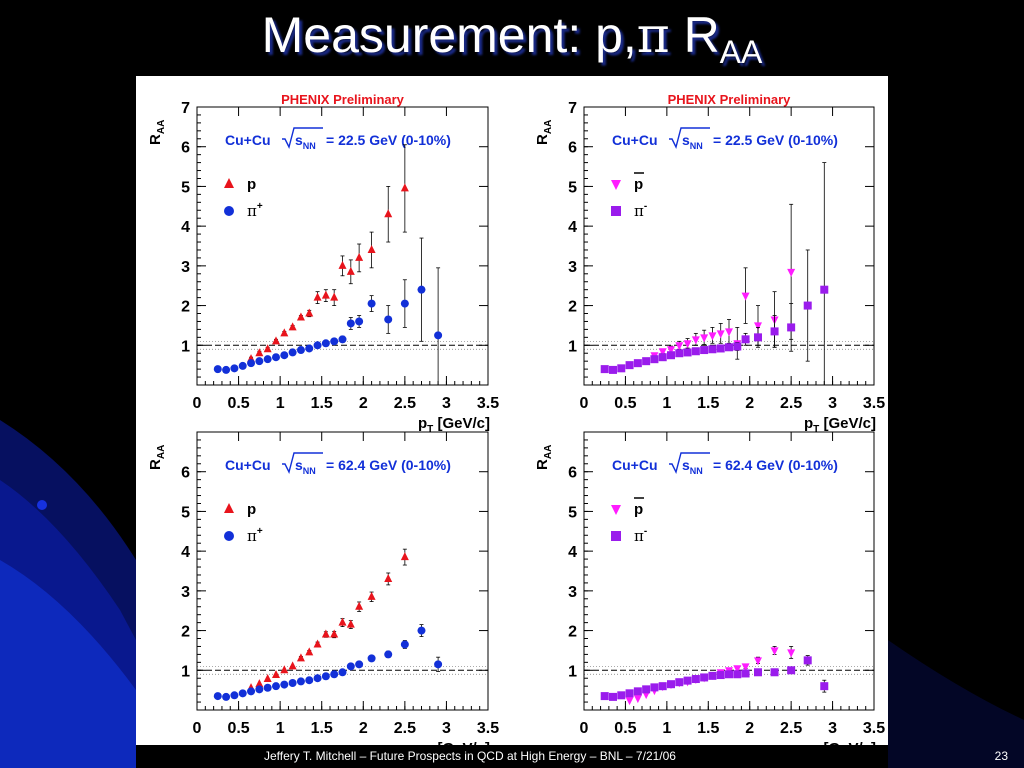  Describe the element at coordinates (694, 35) in the screenshot. I see `slide-title-r: R` at that location.